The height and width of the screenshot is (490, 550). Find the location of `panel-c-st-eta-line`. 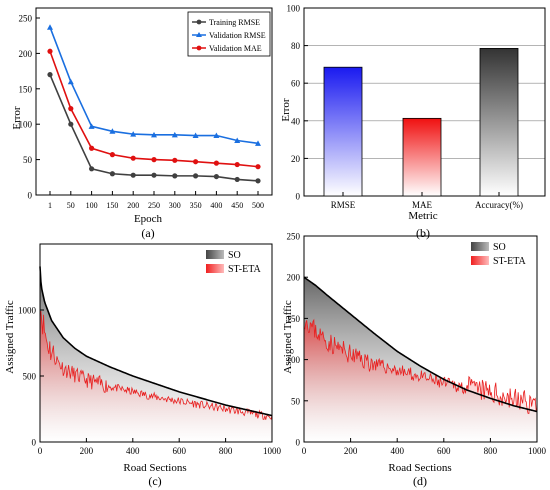

panel-c-st-eta-line is located at coordinates (156, 365).